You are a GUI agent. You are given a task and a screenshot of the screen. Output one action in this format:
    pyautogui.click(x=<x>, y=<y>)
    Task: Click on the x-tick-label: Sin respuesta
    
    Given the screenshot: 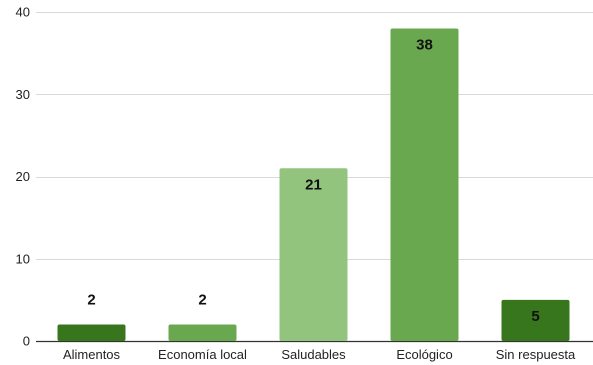 What is the action you would take?
    pyautogui.click(x=536, y=354)
    